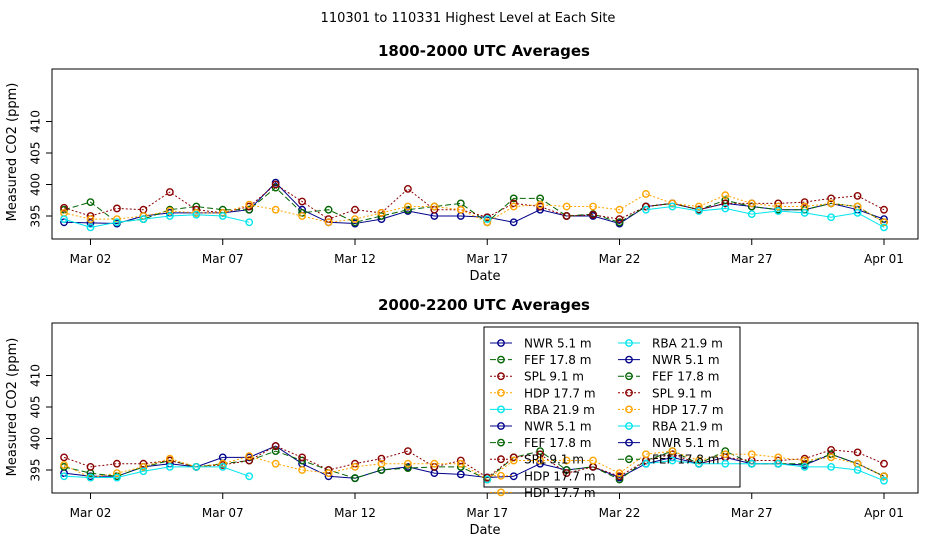 This screenshot has width=936, height=540. I want to click on legend-label: RBA 21.9 m, so click(559, 410).